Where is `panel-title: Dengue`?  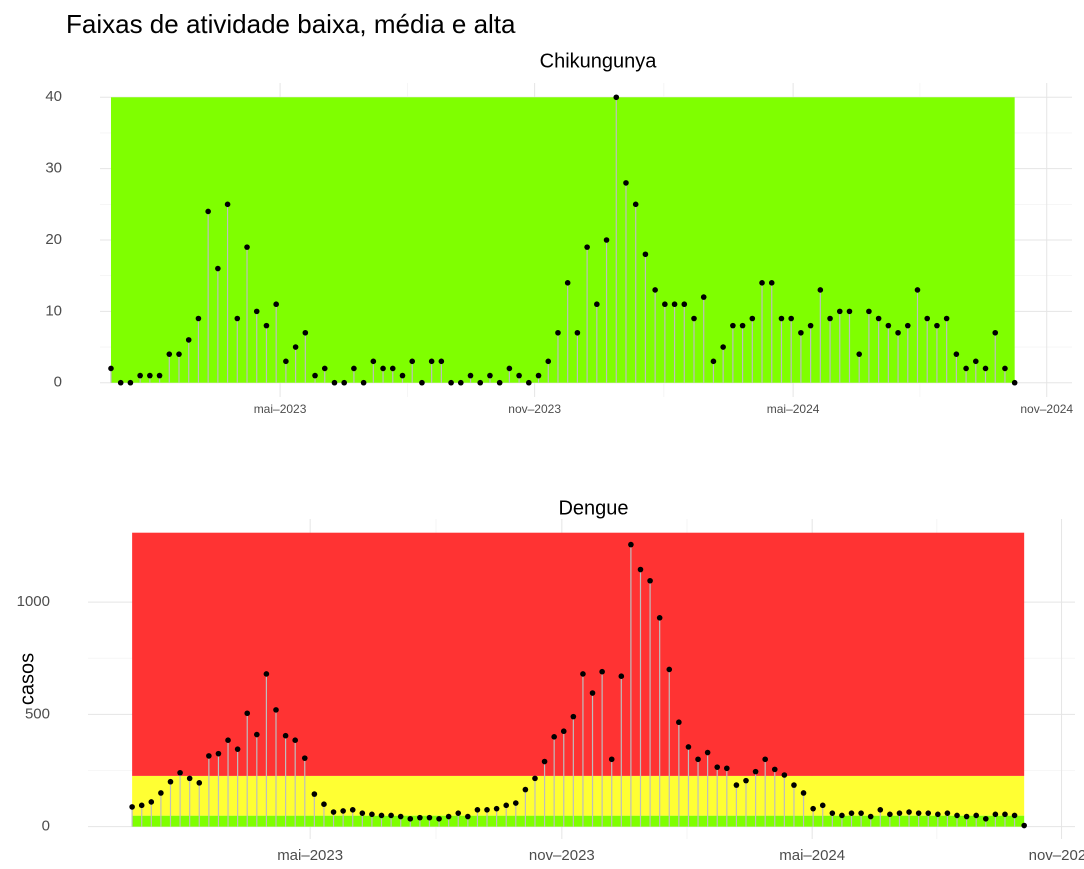 panel-title: Dengue is located at coordinates (593, 508).